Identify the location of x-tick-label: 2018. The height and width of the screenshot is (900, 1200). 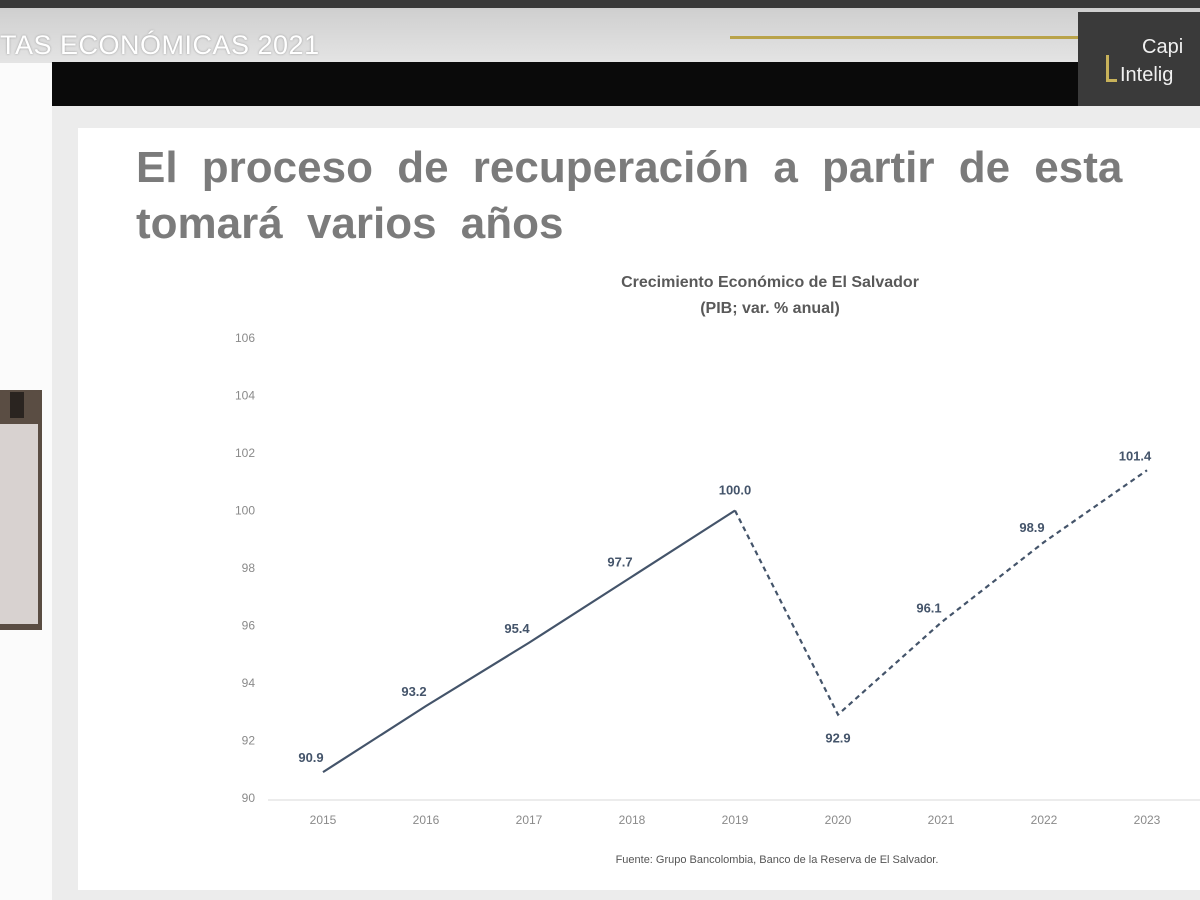
(632, 820).